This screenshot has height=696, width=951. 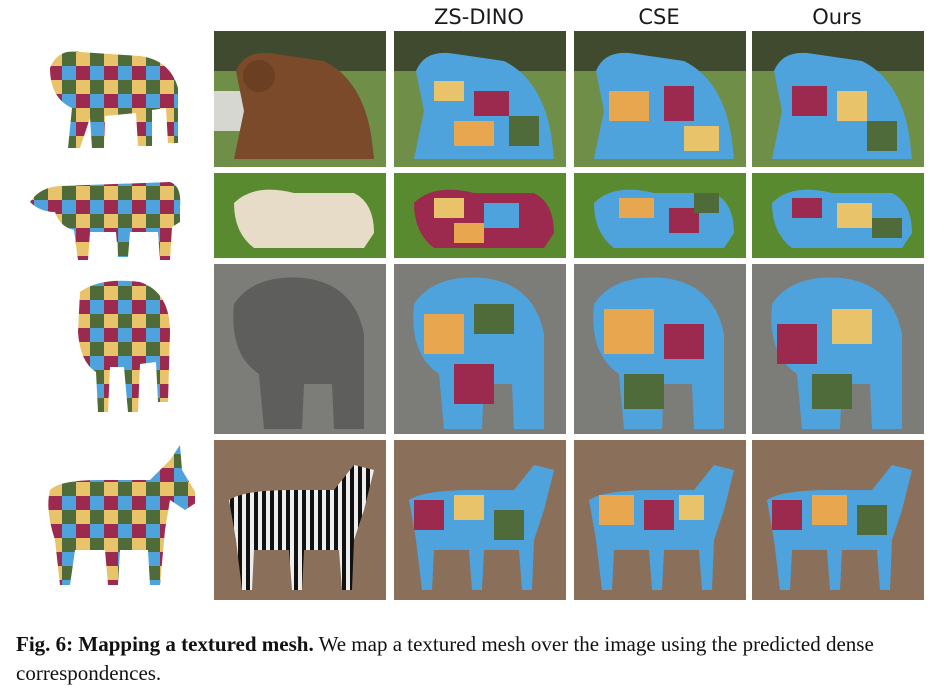 I want to click on result-ours-zebra, so click(x=838, y=520).